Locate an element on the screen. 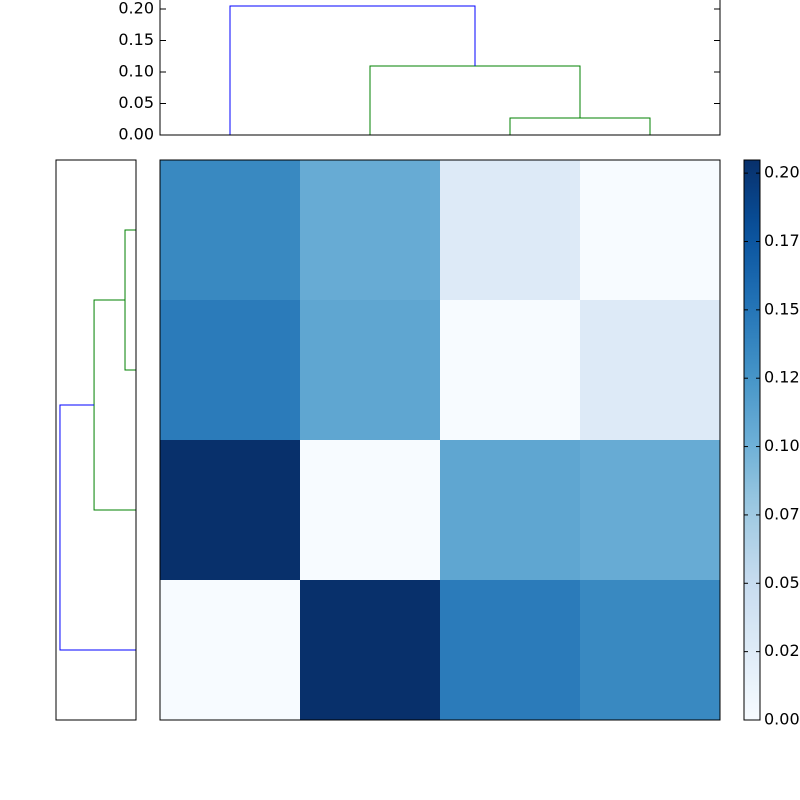  colorbar-tick-label: 0.150 is located at coordinates (782, 308).